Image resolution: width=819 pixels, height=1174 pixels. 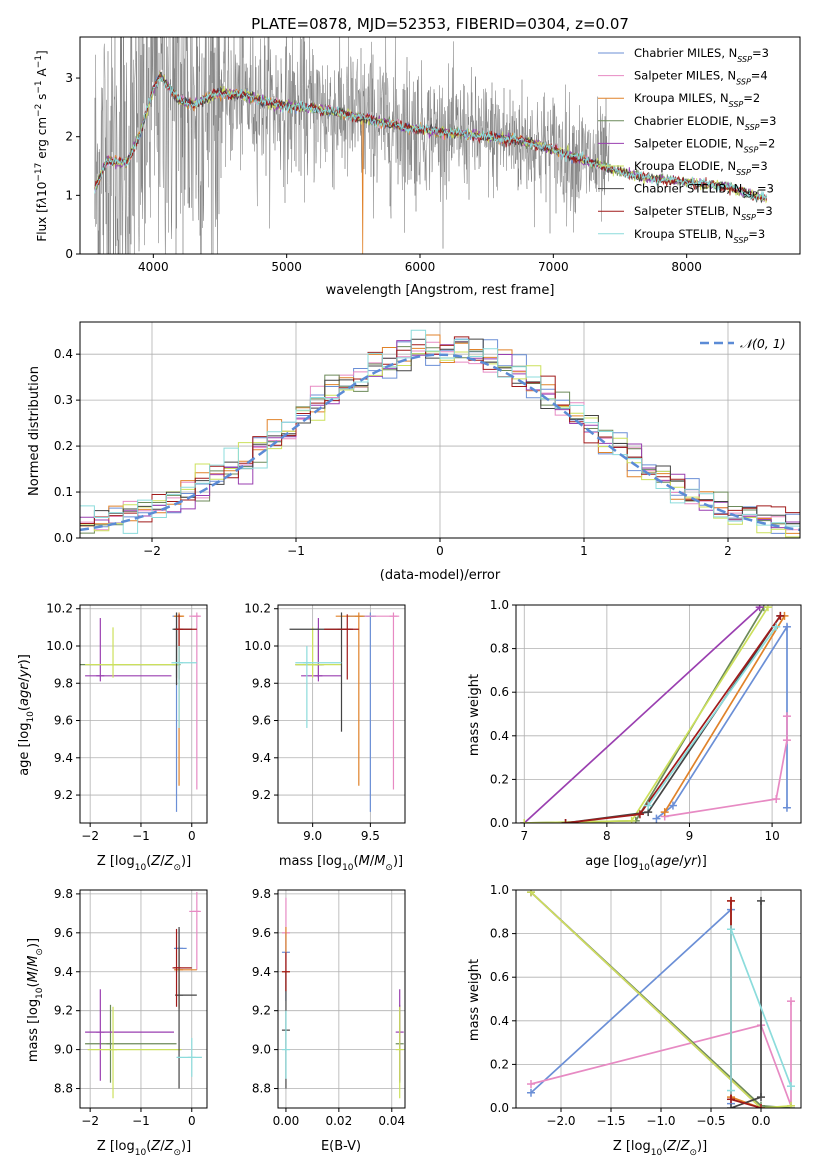 What do you see at coordinates (370, 836) in the screenshot?
I see `x-tick-label: 9.5` at bounding box center [370, 836].